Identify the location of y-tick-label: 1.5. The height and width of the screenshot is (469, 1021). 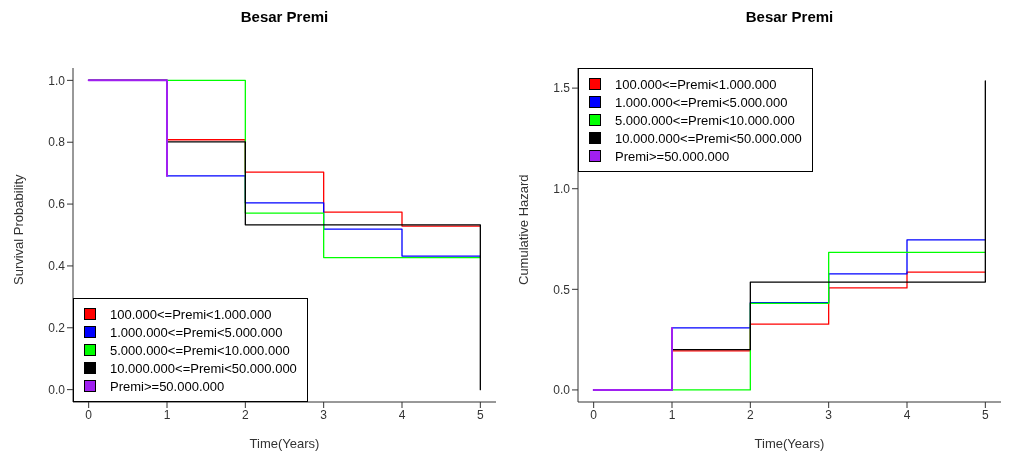
(562, 88).